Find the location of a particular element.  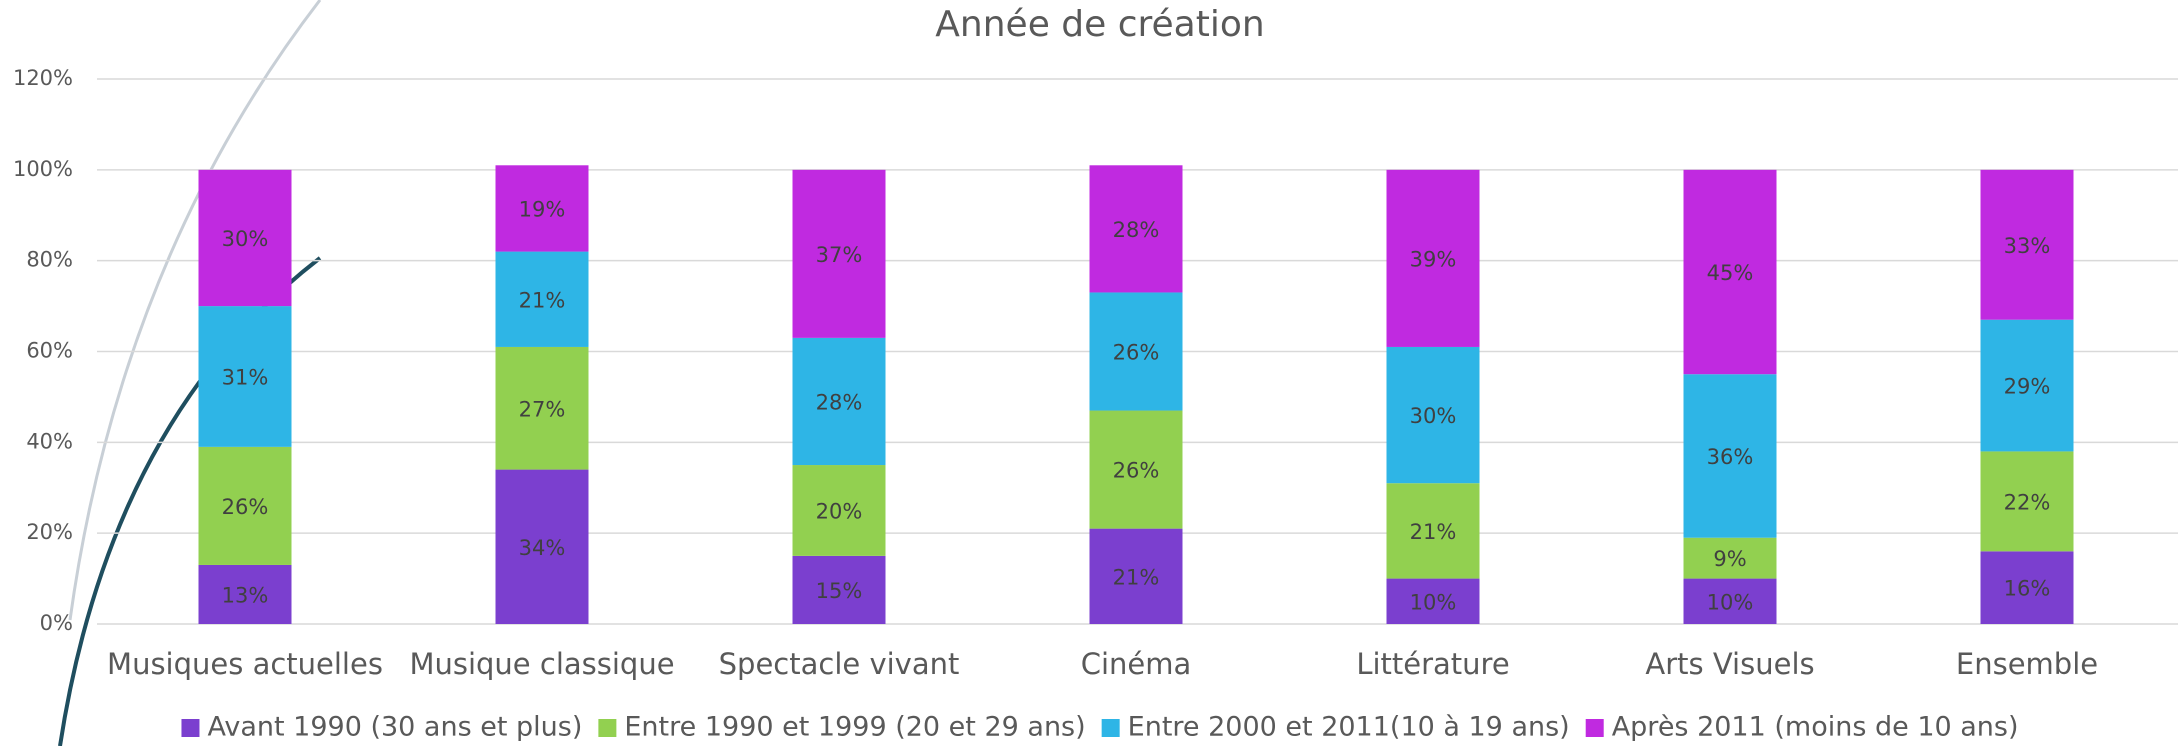

x-tick-label: Cinéma is located at coordinates (1136, 664).